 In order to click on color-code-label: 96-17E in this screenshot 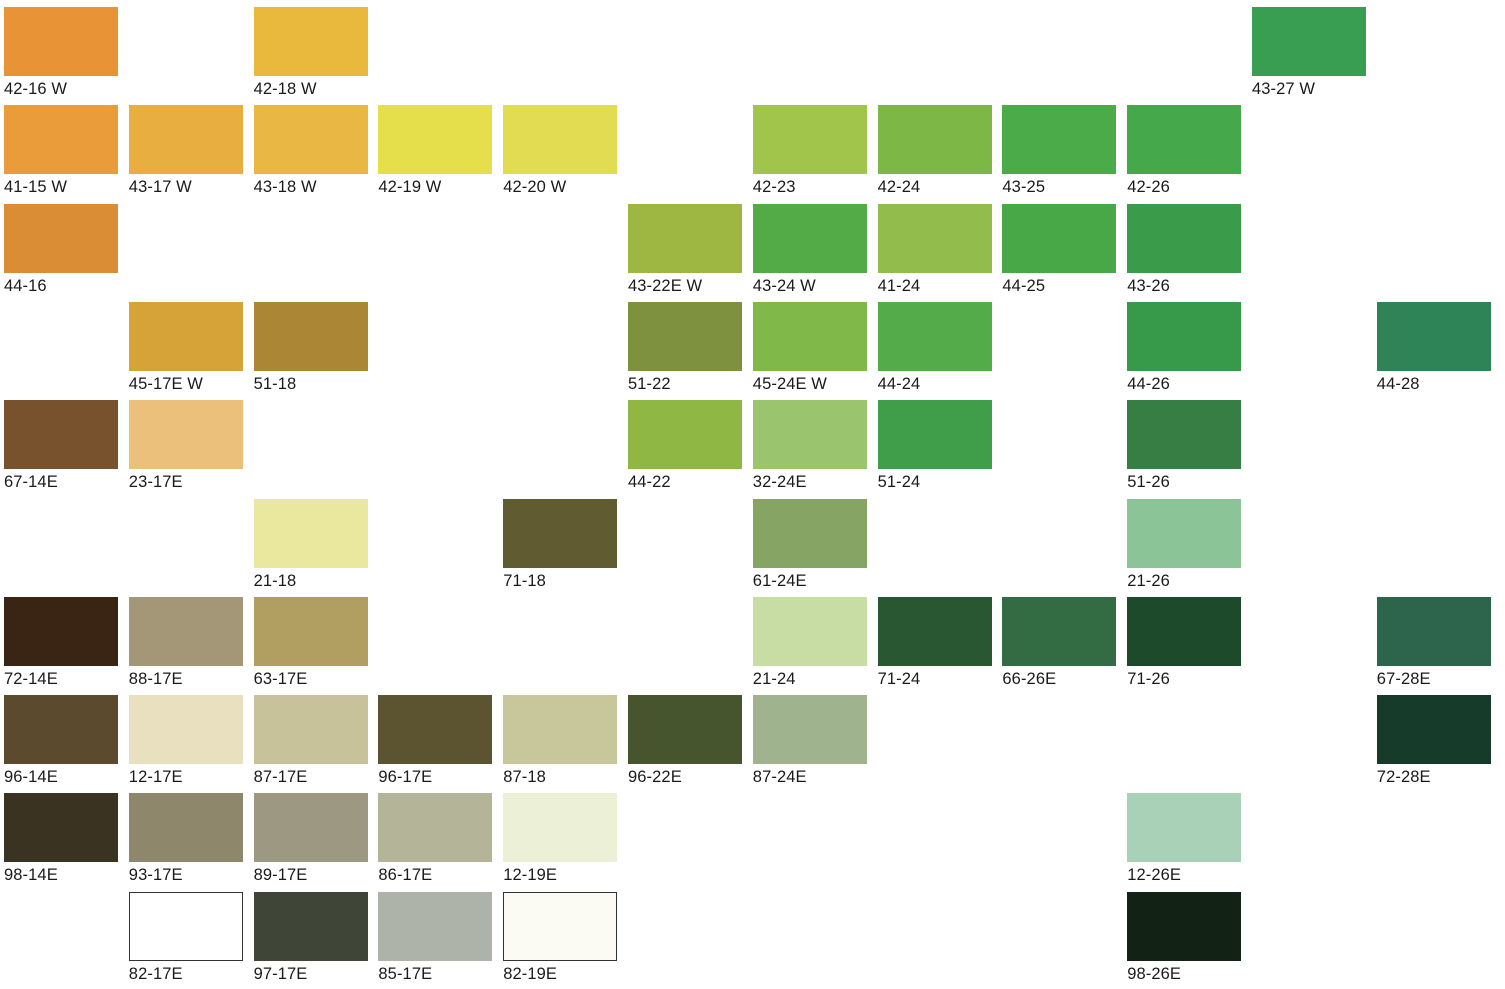, I will do `click(405, 777)`.